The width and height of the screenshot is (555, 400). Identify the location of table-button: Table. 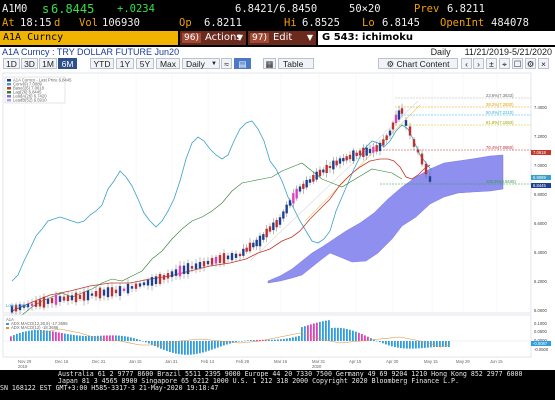
(296, 63).